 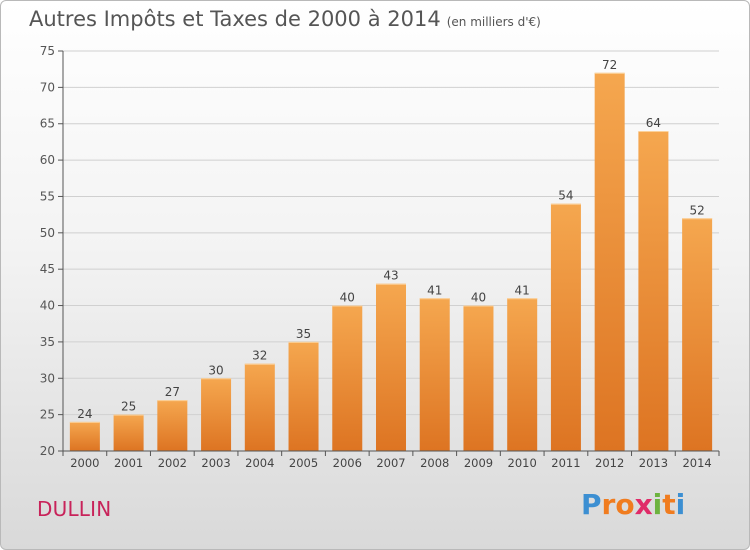 What do you see at coordinates (47, 196) in the screenshot?
I see `y-tick-label: 55` at bounding box center [47, 196].